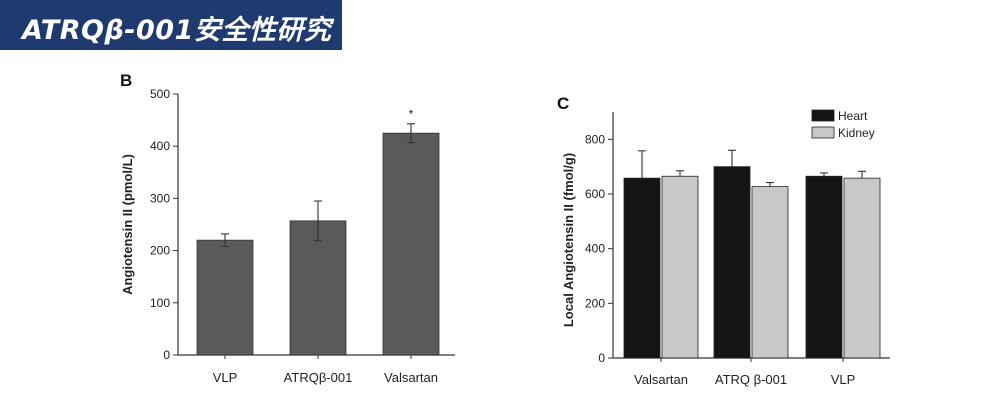 The height and width of the screenshot is (408, 1000). I want to click on y-tick-label-c: 800, so click(595, 139).